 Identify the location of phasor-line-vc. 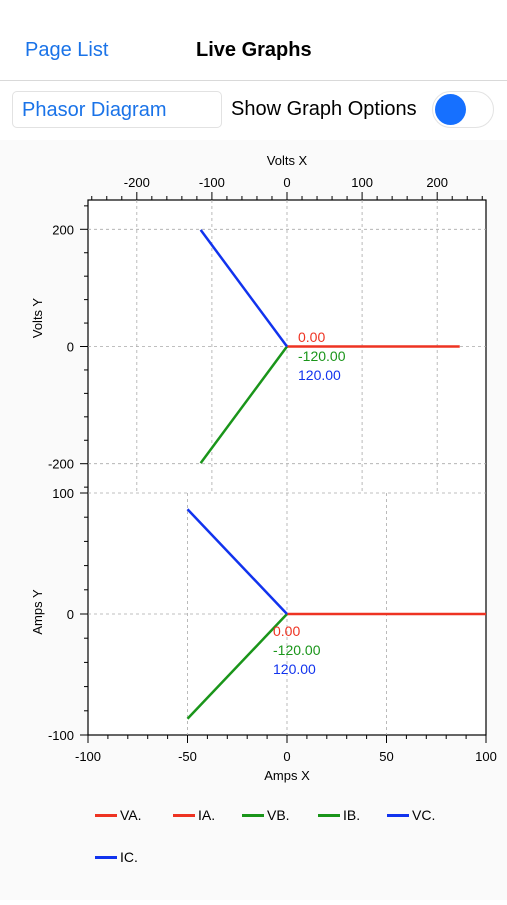
(244, 288).